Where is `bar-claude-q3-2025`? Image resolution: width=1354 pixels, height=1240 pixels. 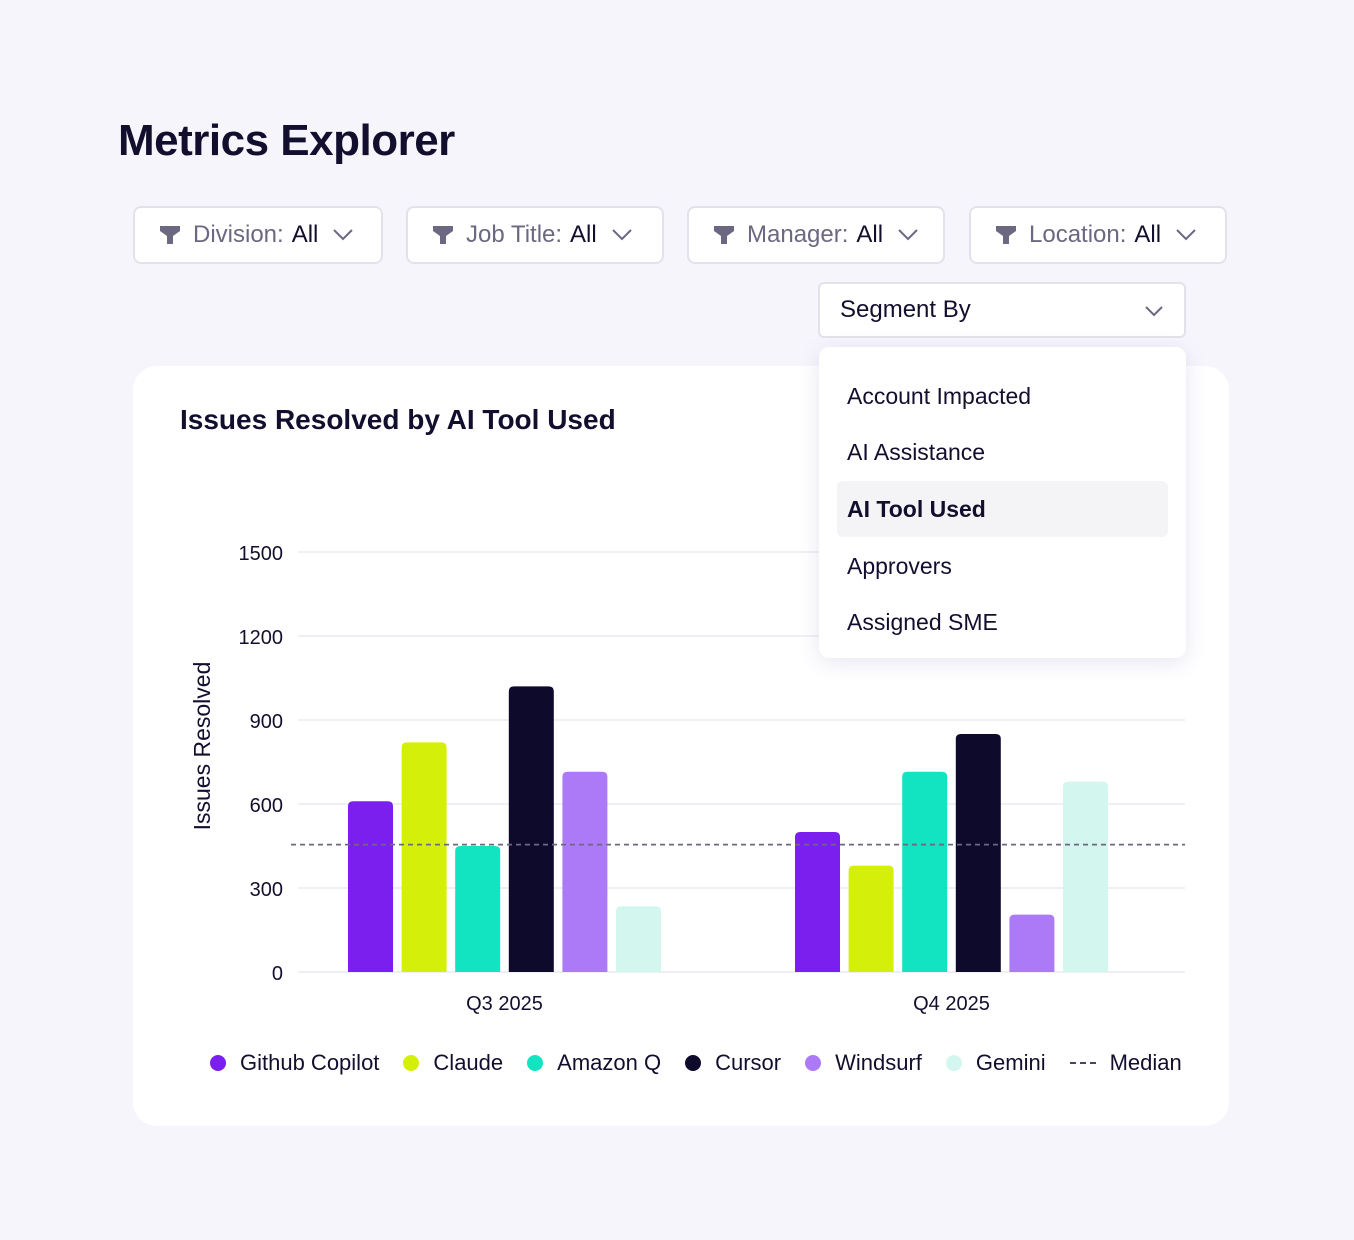 bar-claude-q3-2025 is located at coordinates (424, 857).